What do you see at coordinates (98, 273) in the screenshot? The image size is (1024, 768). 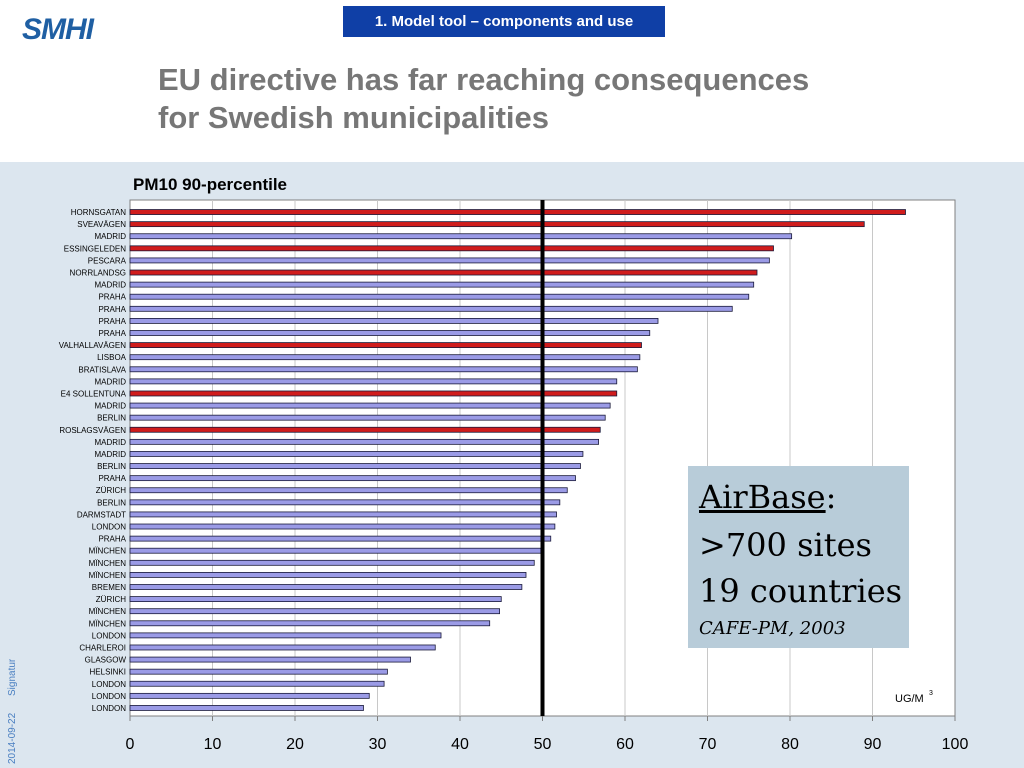 I see `category-label: NORRLANDSG` at bounding box center [98, 273].